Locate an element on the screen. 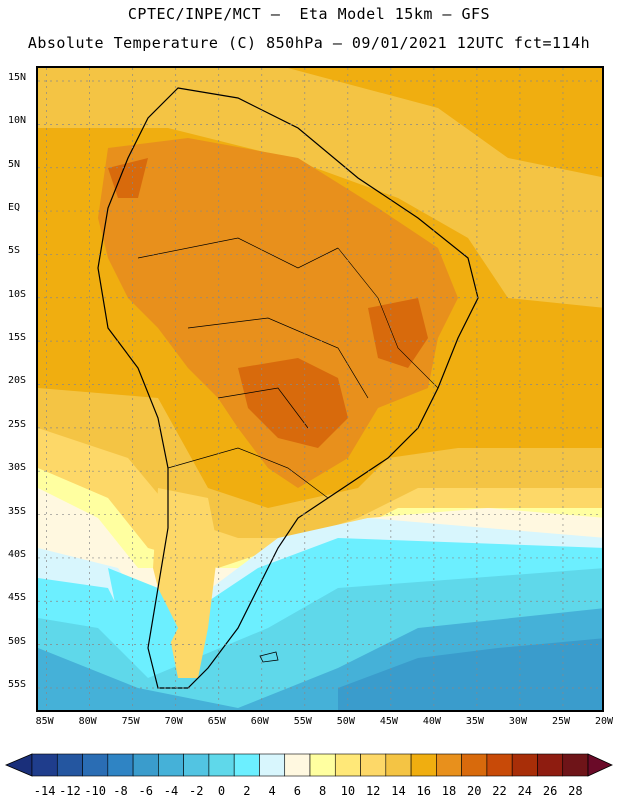 The width and height of the screenshot is (618, 800). latitude-label: 15N is located at coordinates (17, 77).